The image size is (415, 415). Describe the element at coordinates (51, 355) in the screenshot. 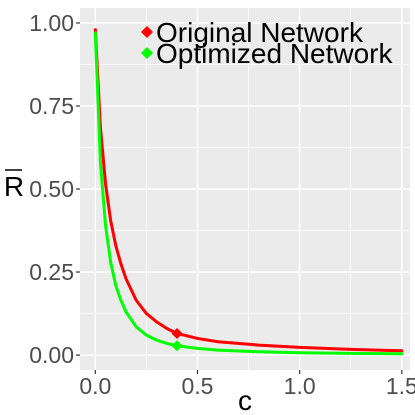

I see `y-tick-label: 0.00` at that location.